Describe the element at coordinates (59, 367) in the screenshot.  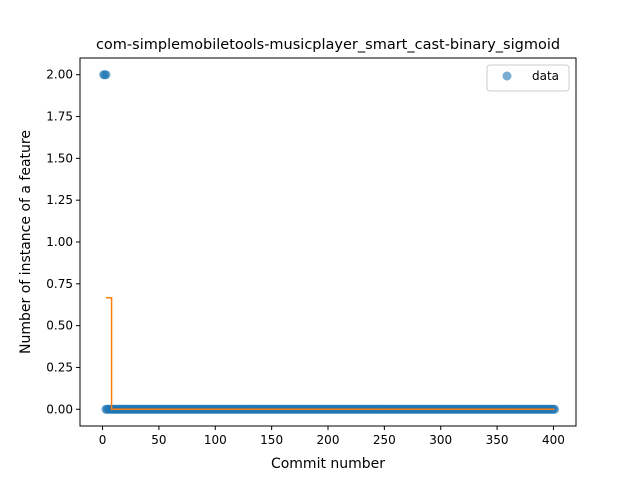
I see `y-tick-label: 0.25` at that location.